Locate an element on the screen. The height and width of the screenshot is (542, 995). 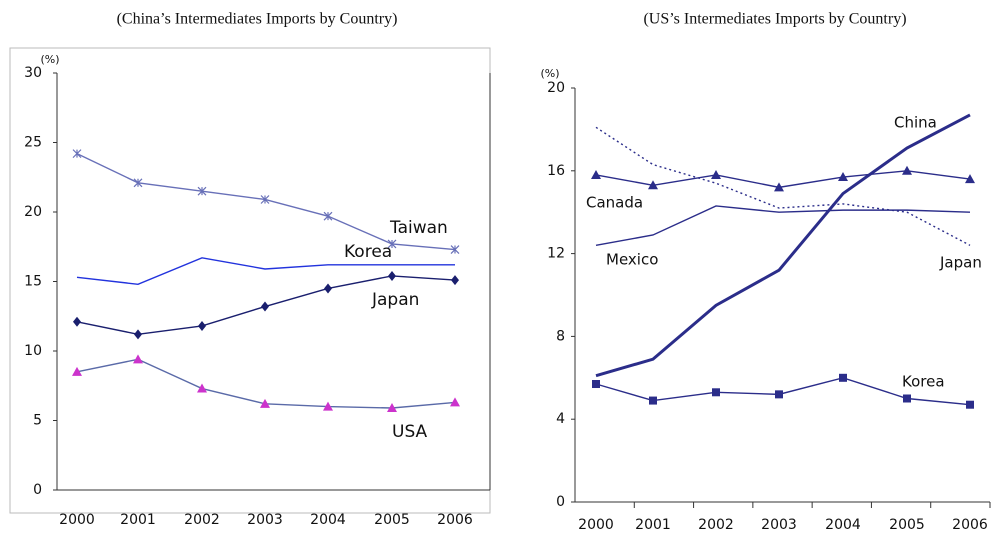
series-label: Mexico is located at coordinates (632, 260).